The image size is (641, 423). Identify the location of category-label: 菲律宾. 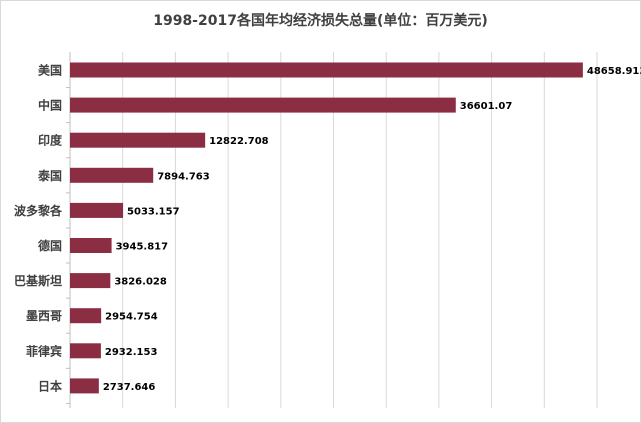
(44, 350).